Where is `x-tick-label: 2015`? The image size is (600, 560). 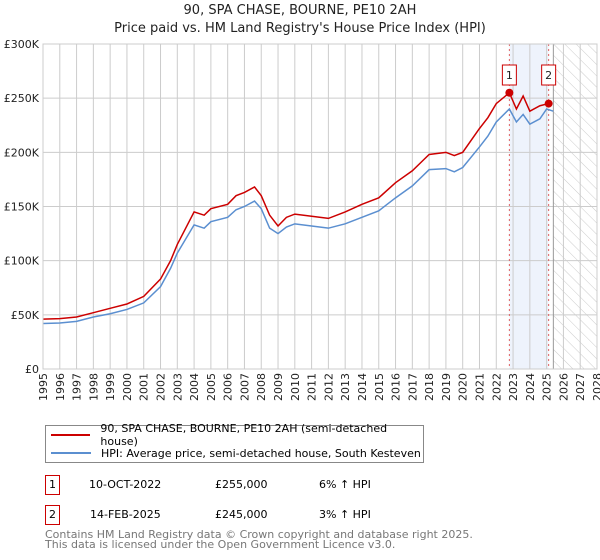
x-tick-label: 2015 is located at coordinates (379, 387).